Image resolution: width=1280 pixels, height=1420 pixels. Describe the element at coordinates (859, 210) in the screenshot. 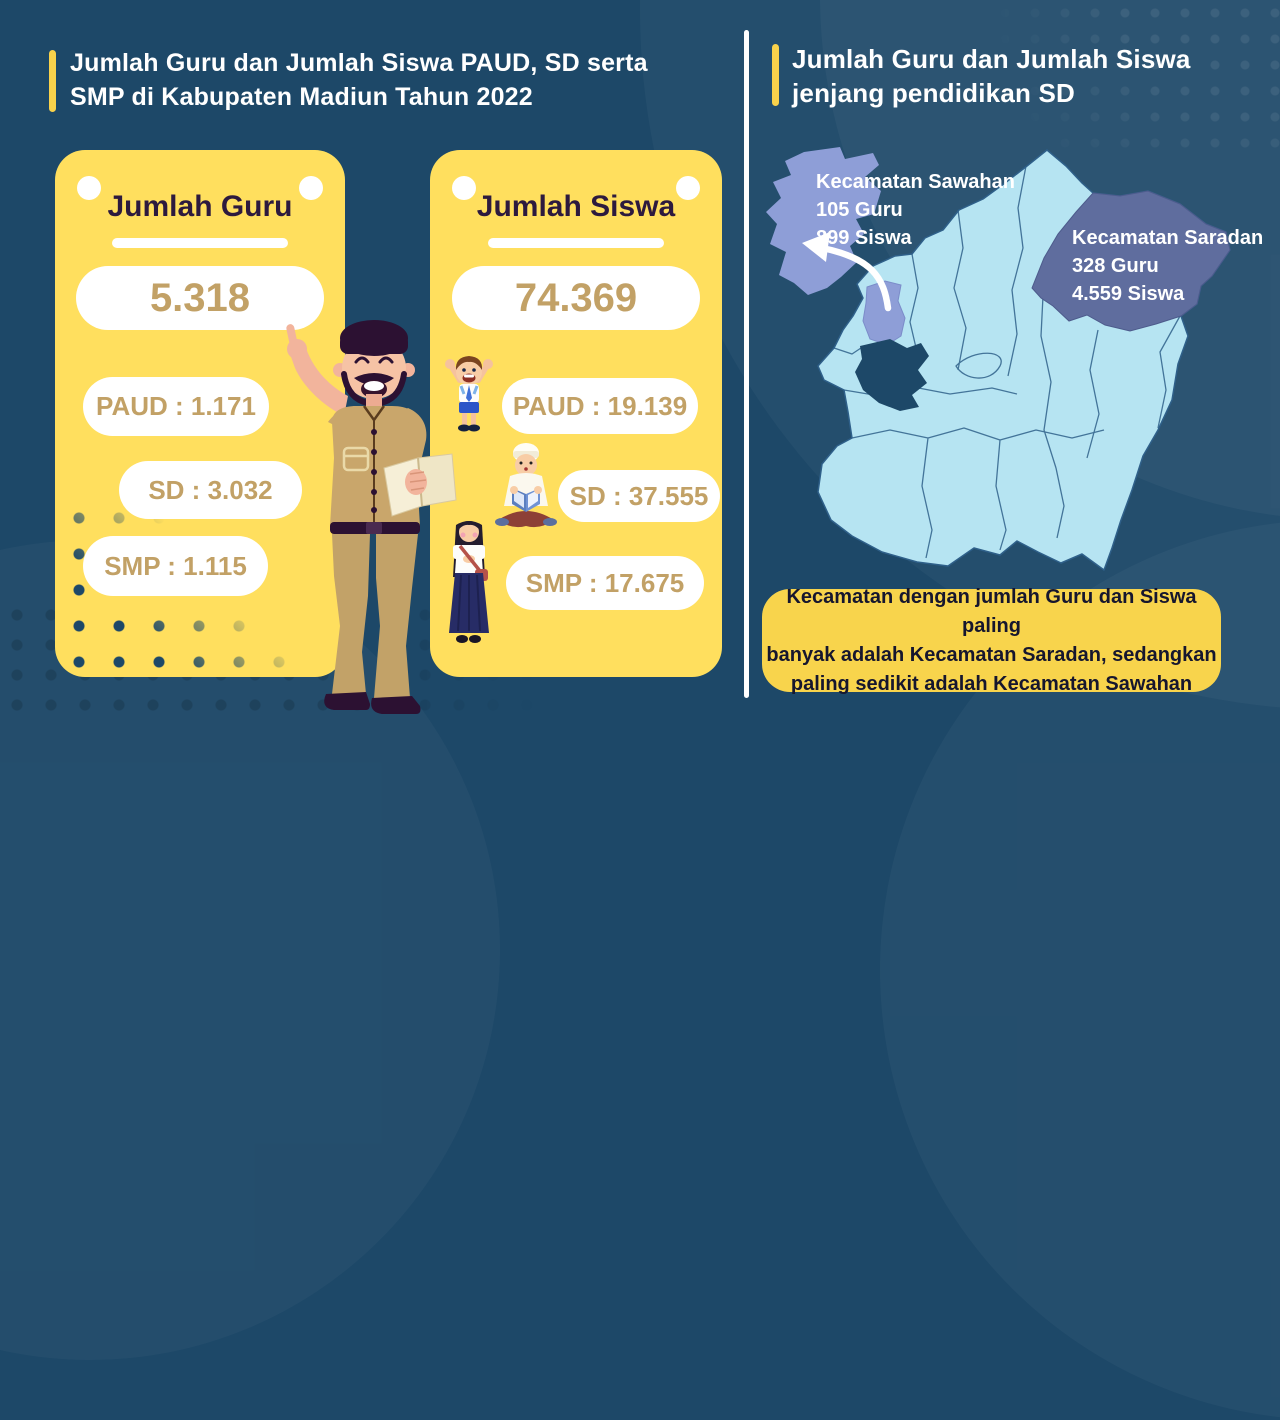

I see `sawahan-guru: 105 Guru` at that location.